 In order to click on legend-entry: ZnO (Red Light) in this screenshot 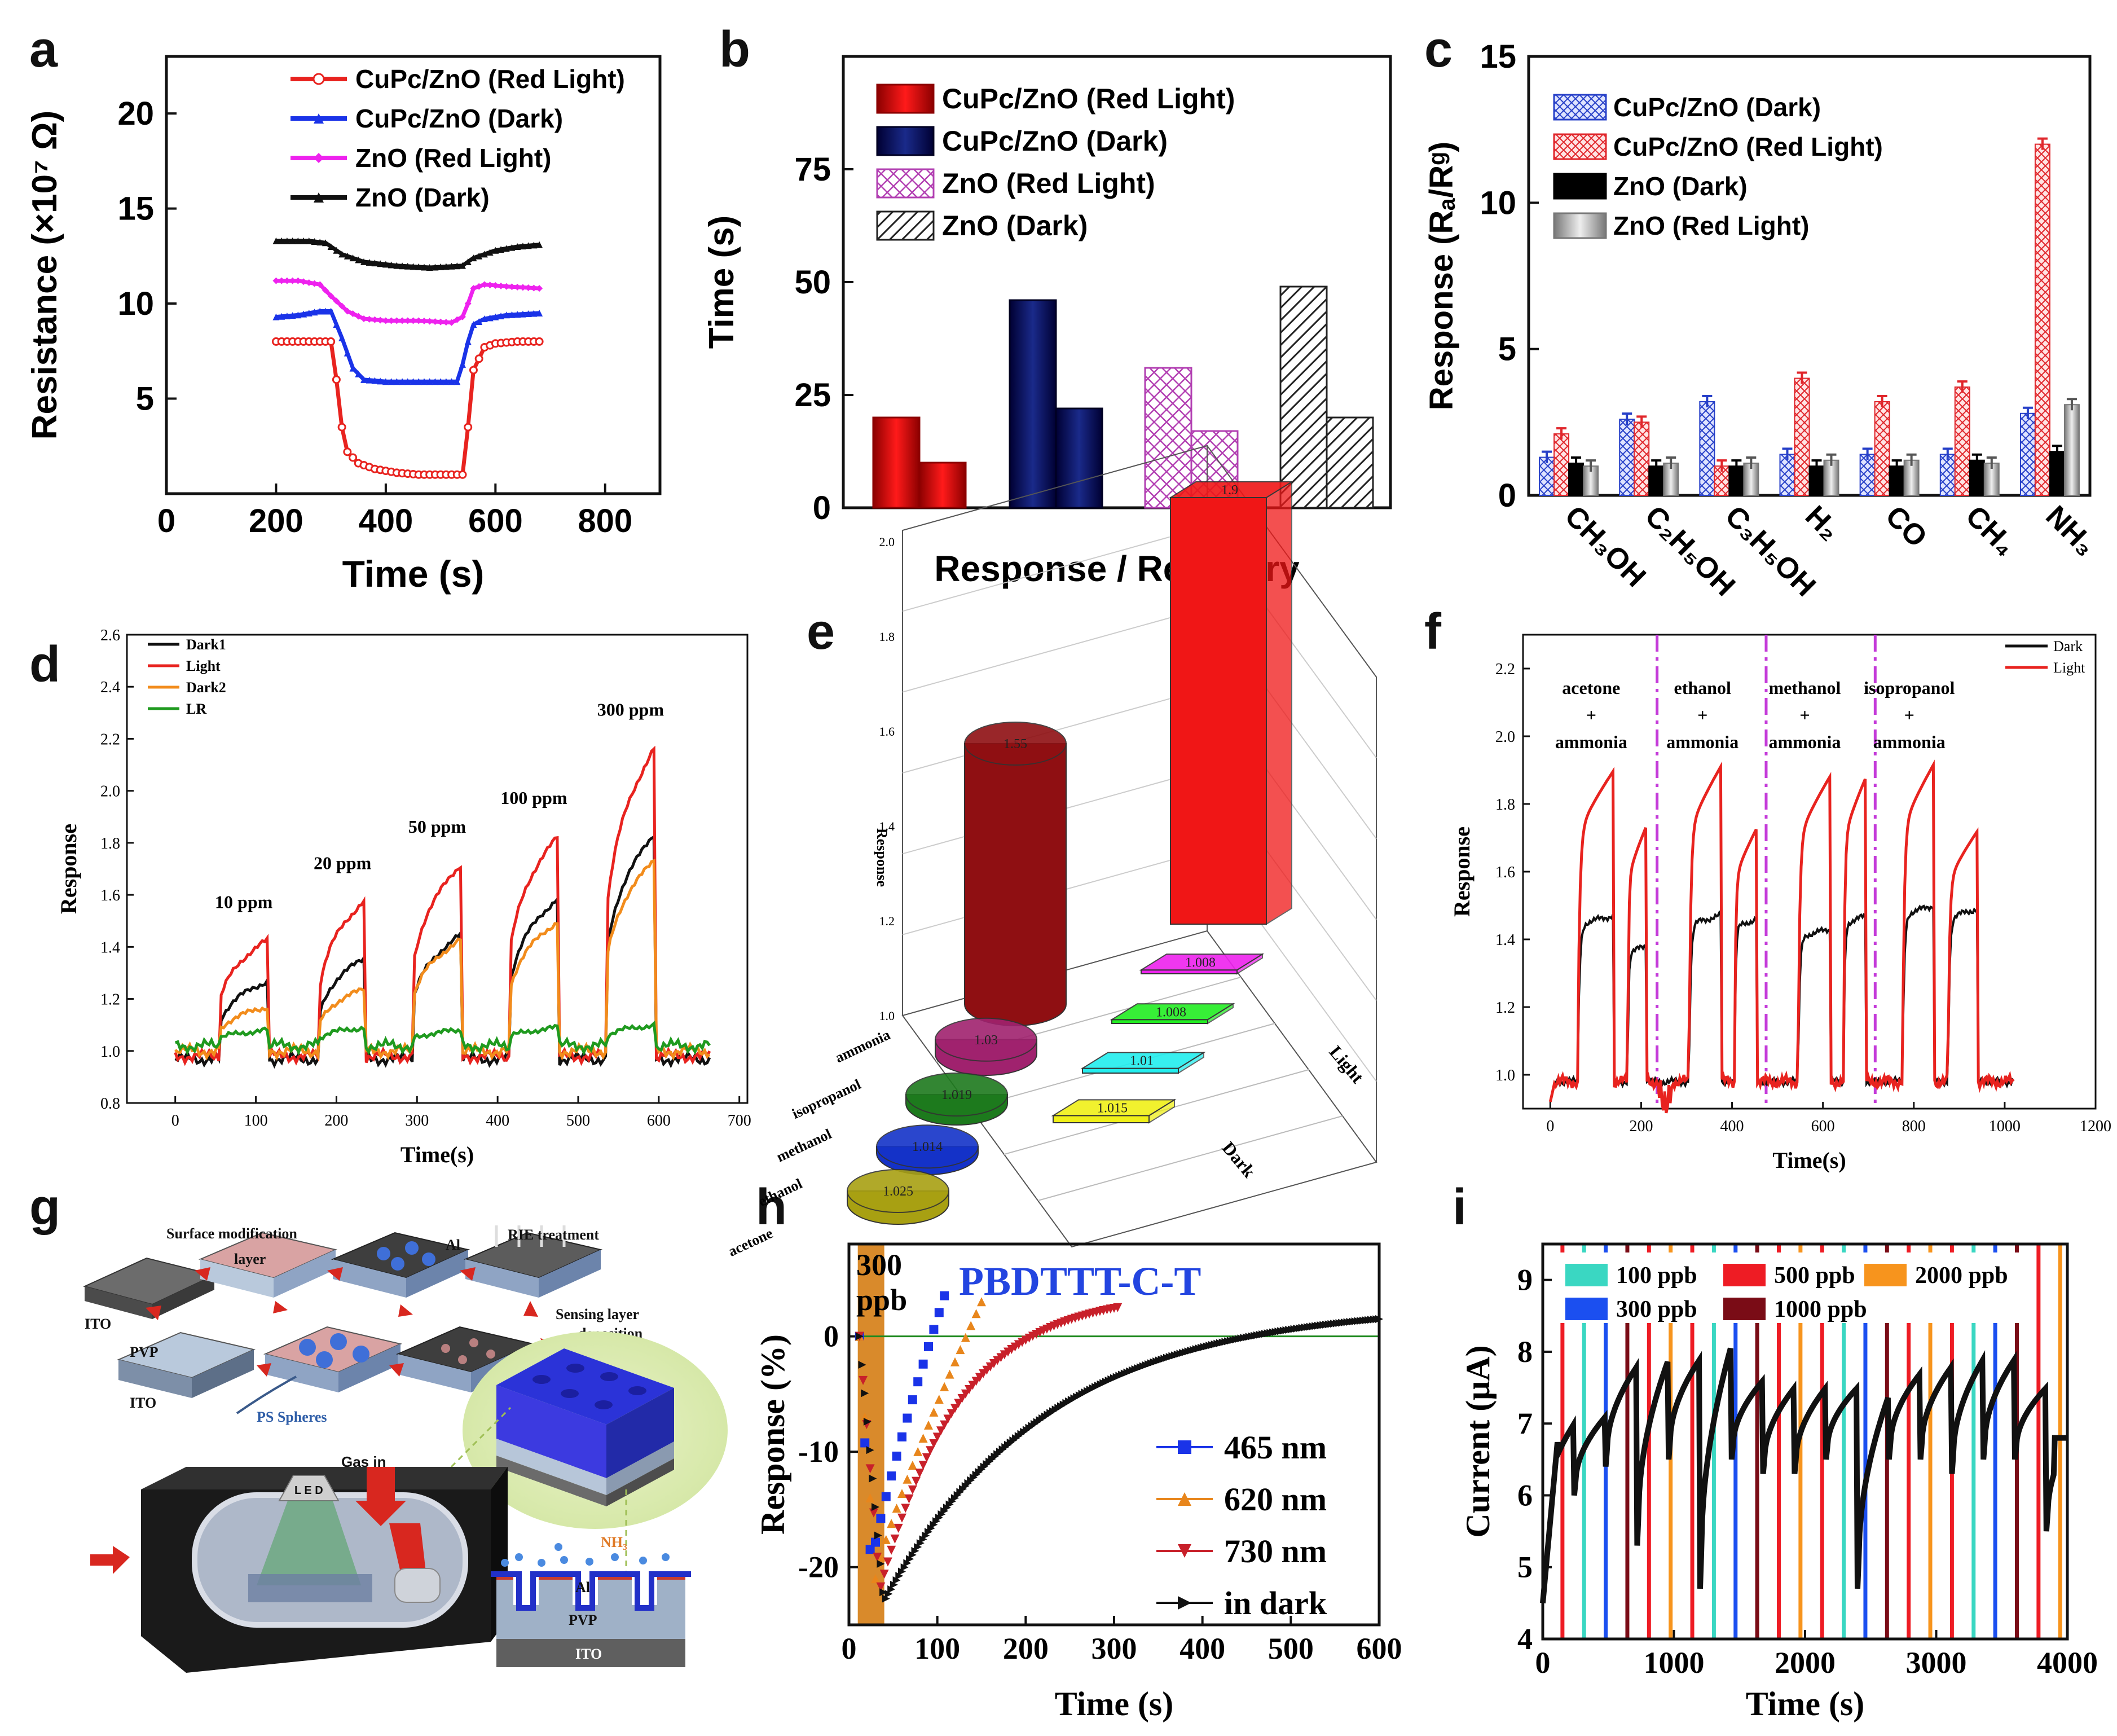, I will do `click(1049, 184)`.